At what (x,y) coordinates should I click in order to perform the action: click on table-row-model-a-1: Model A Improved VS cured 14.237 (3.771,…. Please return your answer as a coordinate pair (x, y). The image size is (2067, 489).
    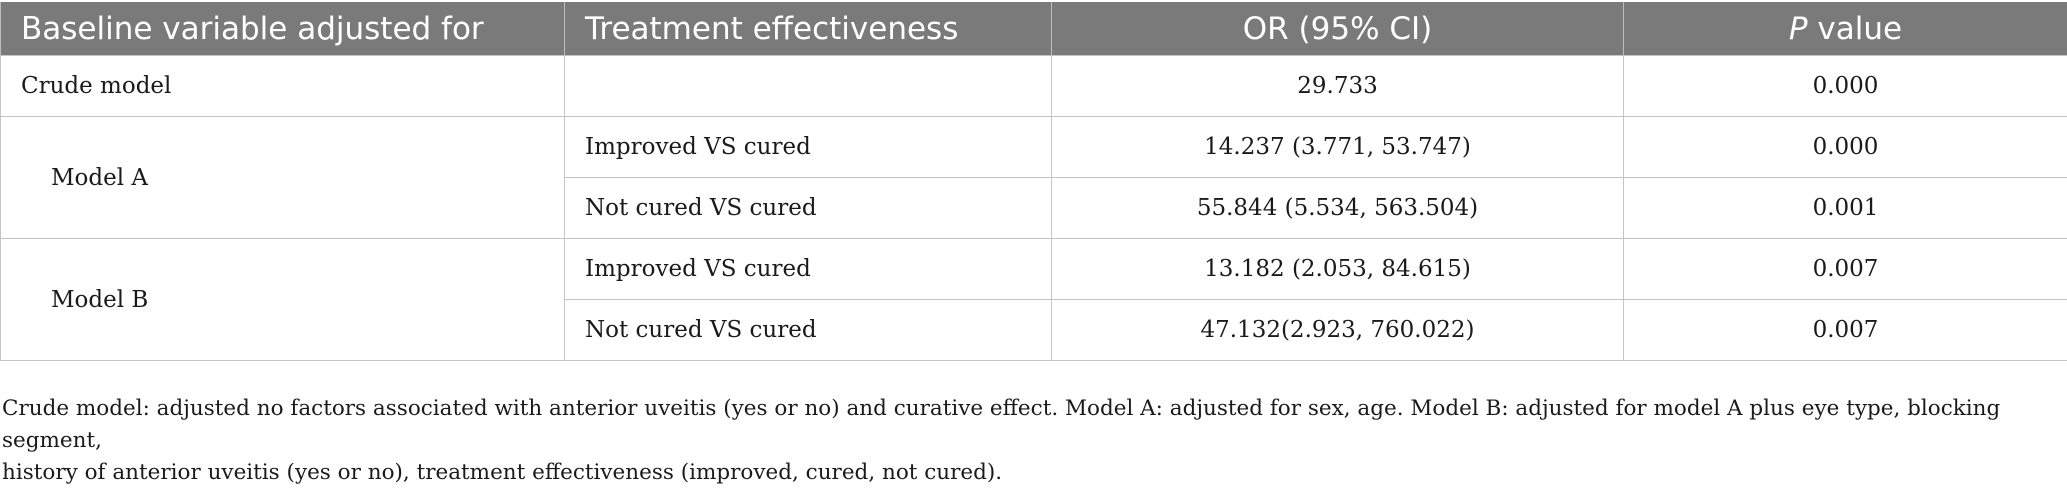
    Looking at the image, I should click on (1034, 147).